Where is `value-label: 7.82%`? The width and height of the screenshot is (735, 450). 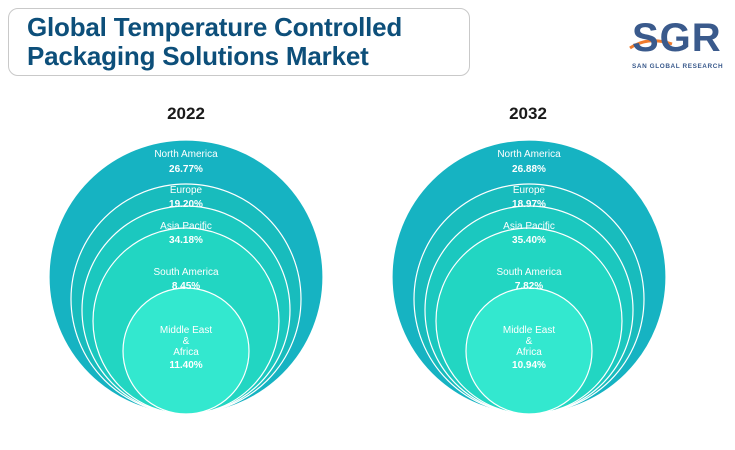
value-label: 7.82% is located at coordinates (529, 286).